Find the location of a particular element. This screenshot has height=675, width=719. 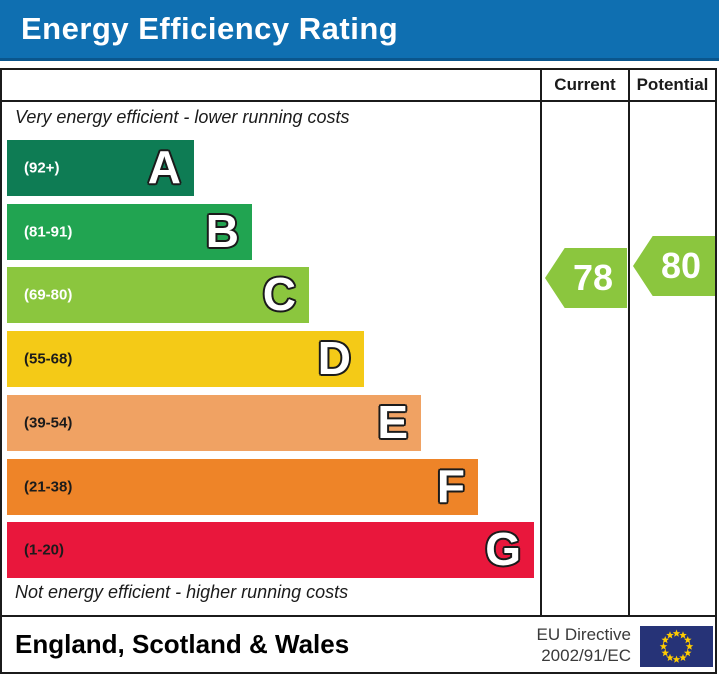

band-row-B: (81-91) B is located at coordinates (129, 232).